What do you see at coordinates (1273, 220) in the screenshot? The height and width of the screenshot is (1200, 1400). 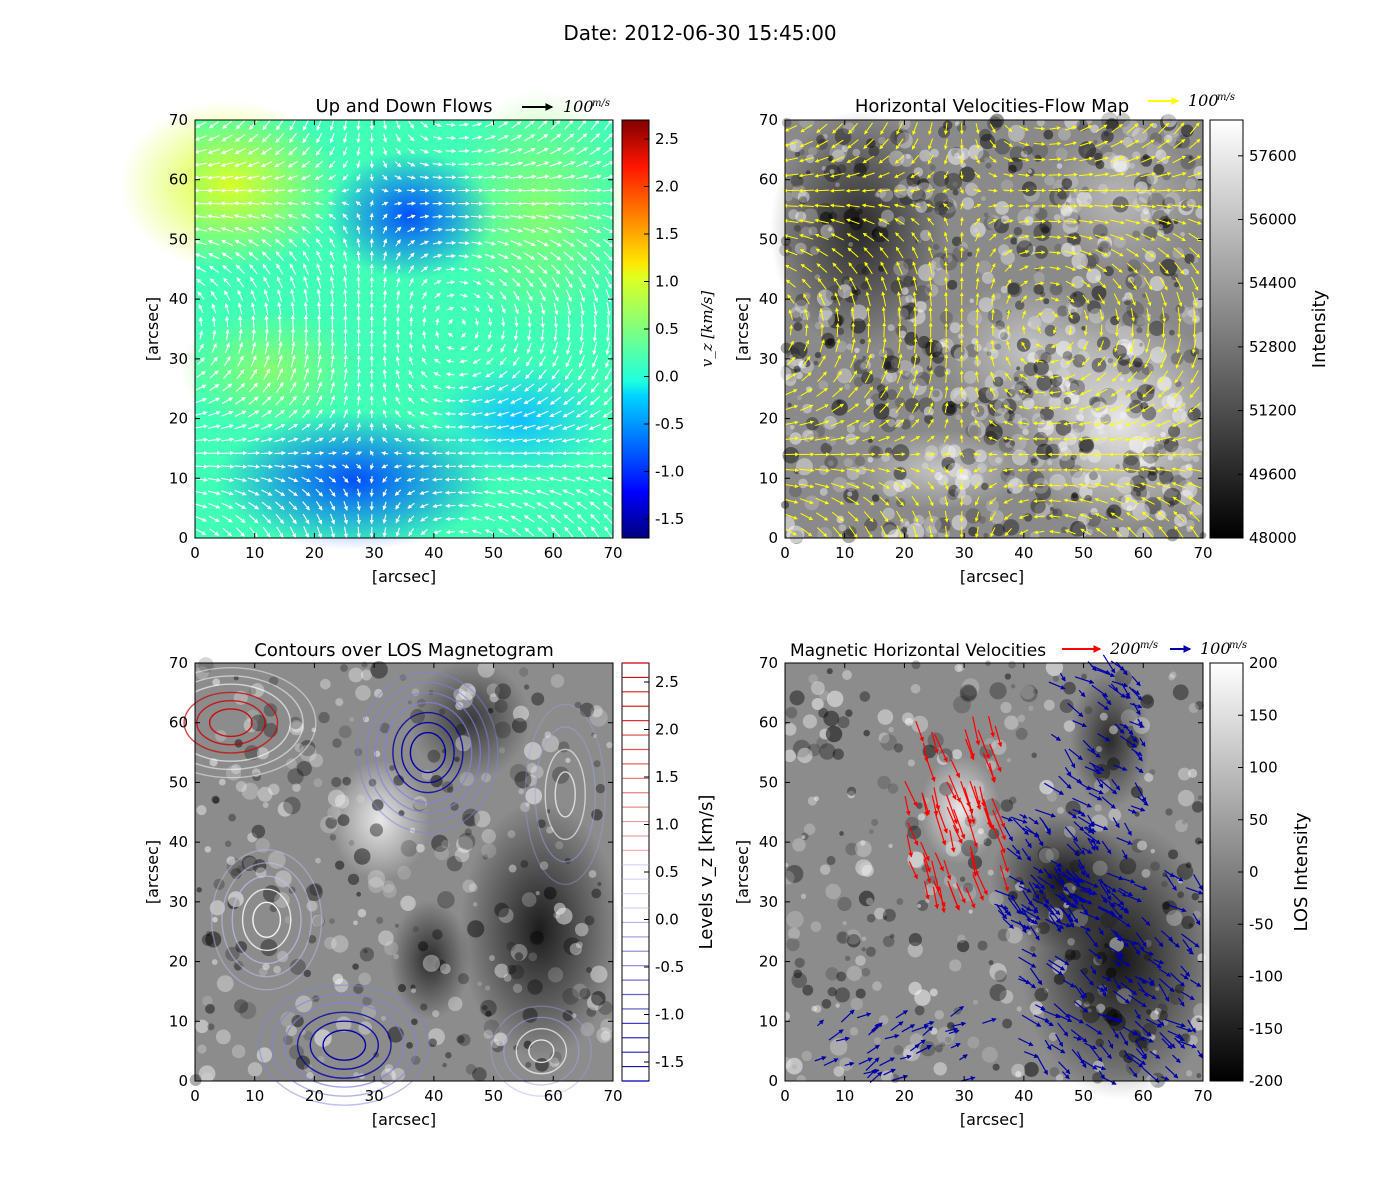 I see `colorbar-tick-label: 56000` at bounding box center [1273, 220].